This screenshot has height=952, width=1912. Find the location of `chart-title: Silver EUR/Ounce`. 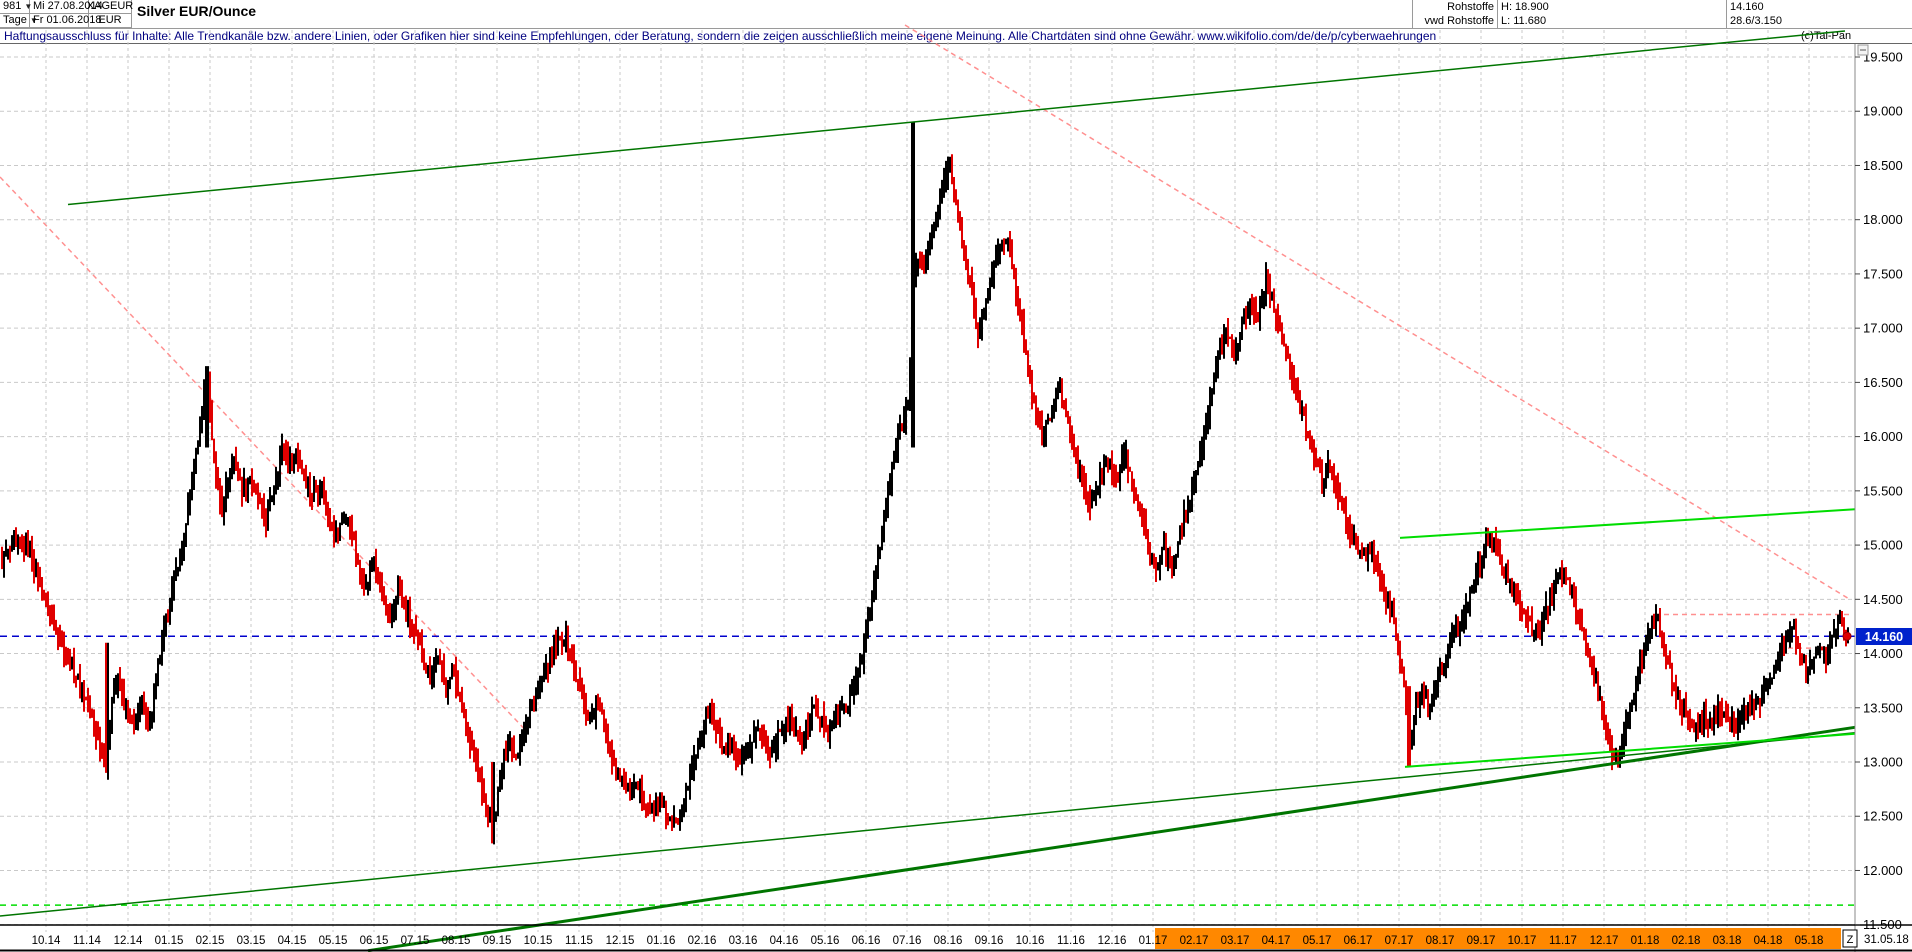

chart-title: Silver EUR/Ounce is located at coordinates (197, 10).